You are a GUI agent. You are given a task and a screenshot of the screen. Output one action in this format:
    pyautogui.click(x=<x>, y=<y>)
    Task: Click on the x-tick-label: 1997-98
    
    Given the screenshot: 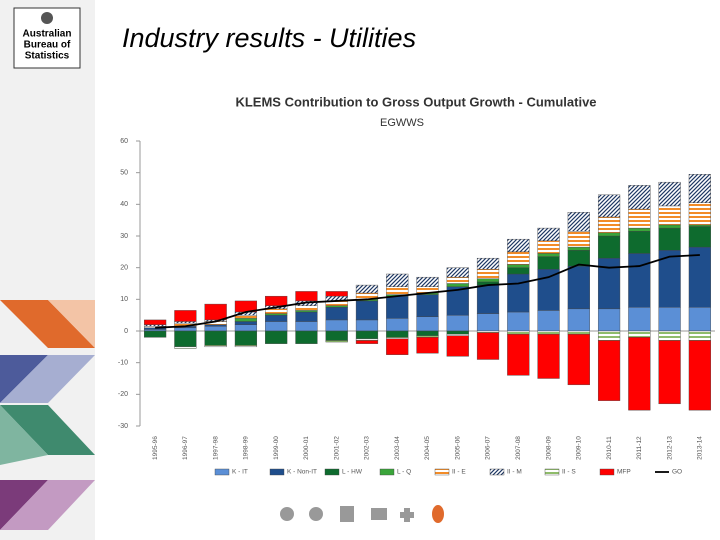 What is the action you would take?
    pyautogui.click(x=215, y=448)
    